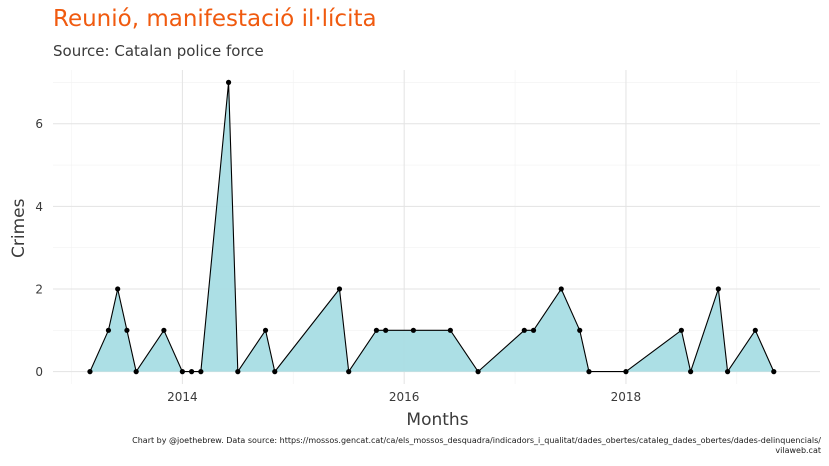 The image size is (829, 466). What do you see at coordinates (158, 51) in the screenshot?
I see `chart-subtitle: Source: Catalan police force` at bounding box center [158, 51].